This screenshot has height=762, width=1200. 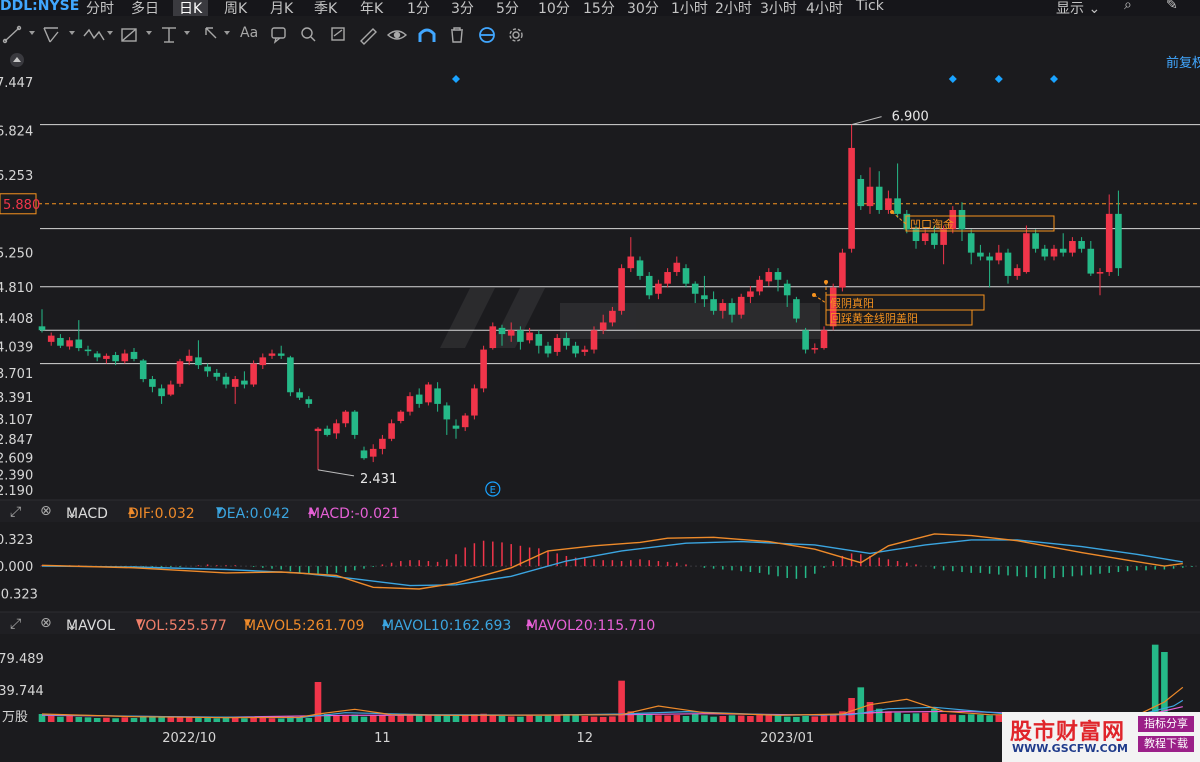 What do you see at coordinates (397, 35) in the screenshot?
I see `eye-icon` at bounding box center [397, 35].